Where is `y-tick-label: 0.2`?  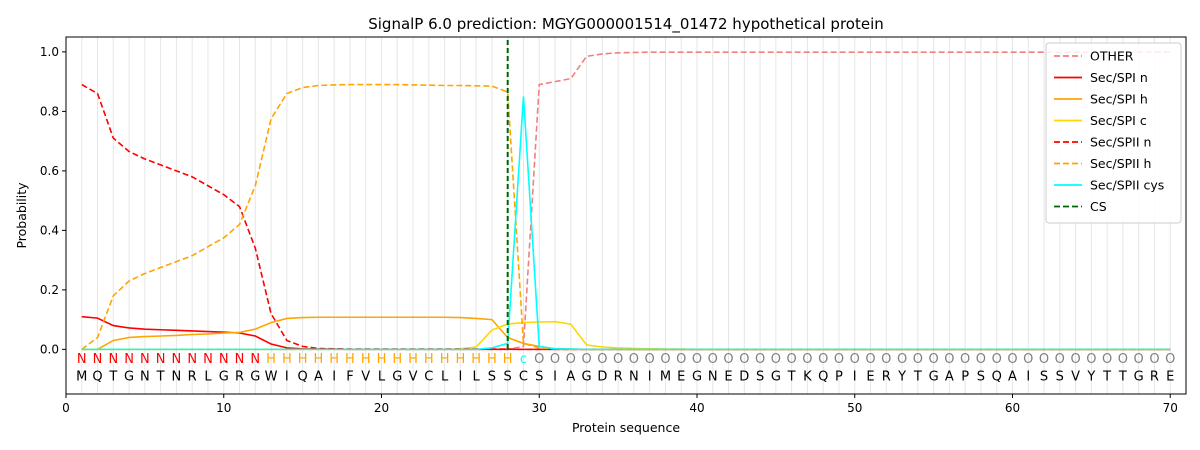 y-tick-label: 0.2 is located at coordinates (49, 290).